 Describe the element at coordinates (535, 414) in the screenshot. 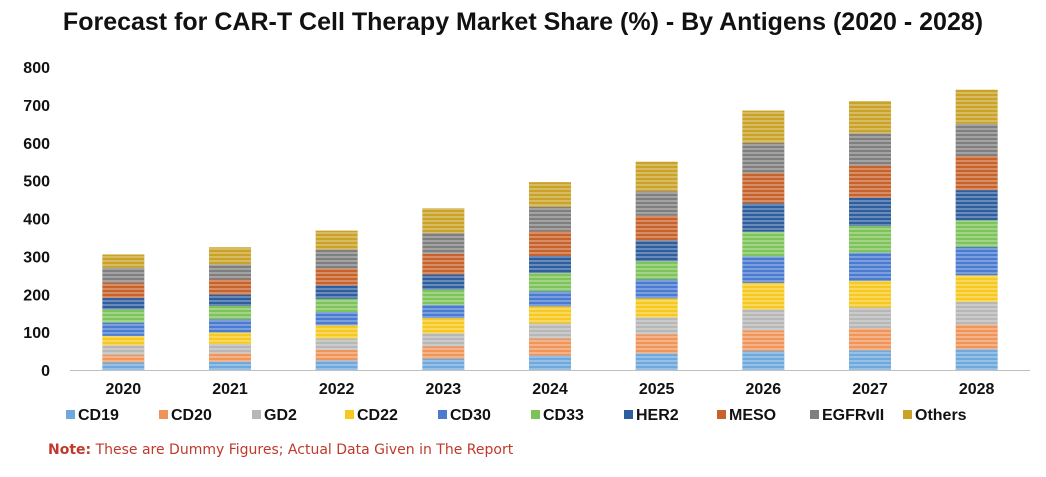

I see `legend-swatch-cd33` at that location.